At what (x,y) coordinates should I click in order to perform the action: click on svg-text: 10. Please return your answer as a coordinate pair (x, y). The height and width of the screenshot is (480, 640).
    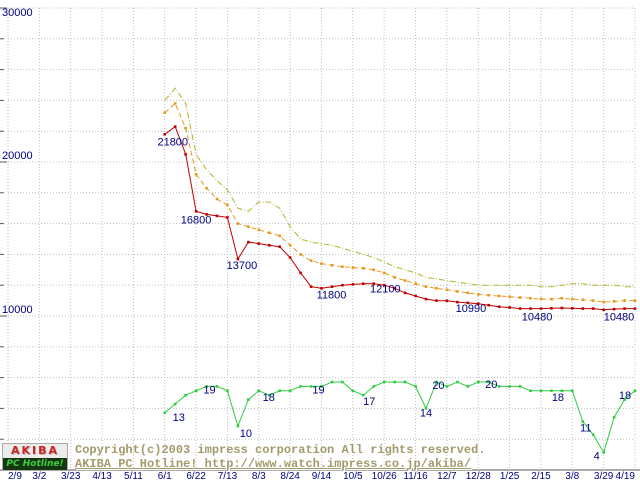
    Looking at the image, I should click on (246, 434).